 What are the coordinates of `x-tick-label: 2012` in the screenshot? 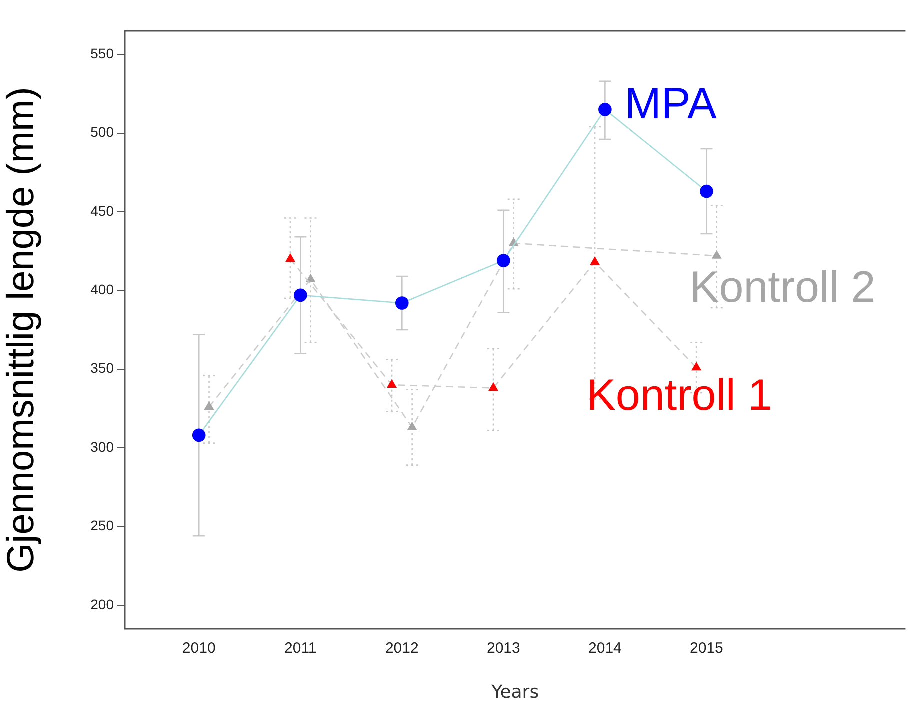 It's located at (402, 649).